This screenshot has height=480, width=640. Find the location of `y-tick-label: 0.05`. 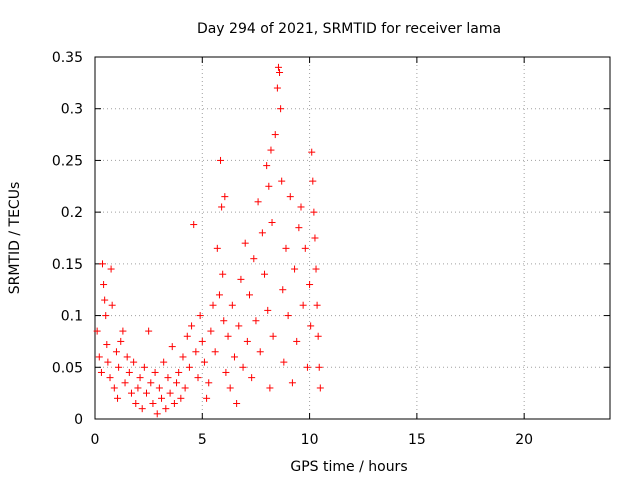

y-tick-label: 0.05 is located at coordinates (67, 368).